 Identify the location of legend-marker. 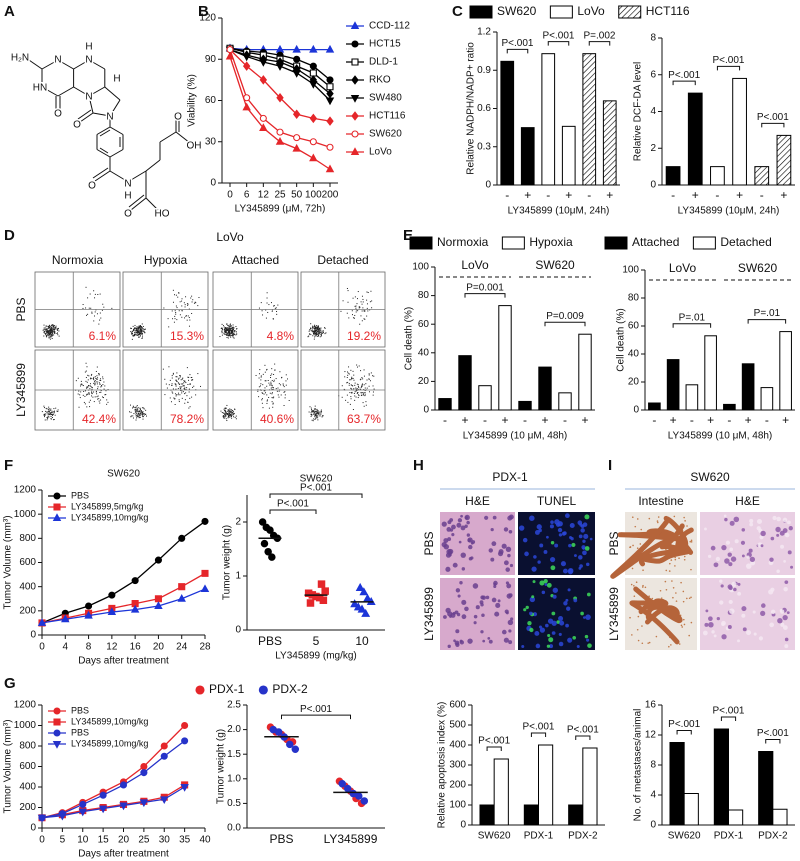
(57, 722).